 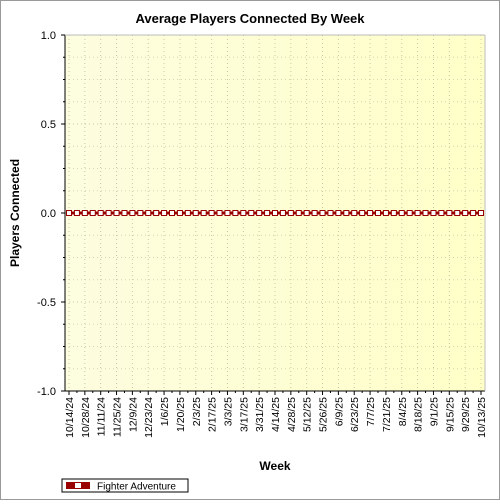 What do you see at coordinates (213, 414) in the screenshot?
I see `x-tick-label: 2/17/25` at bounding box center [213, 414].